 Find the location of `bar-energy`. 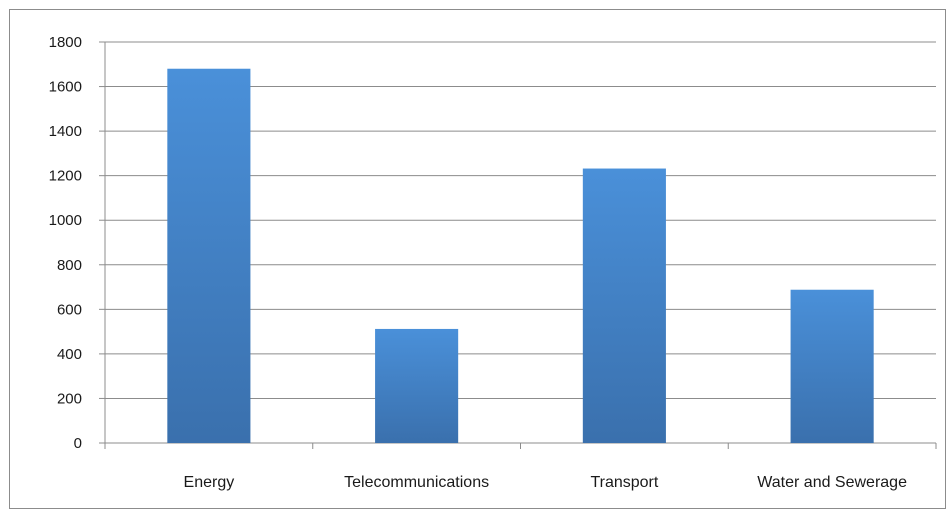

bar-energy is located at coordinates (209, 255).